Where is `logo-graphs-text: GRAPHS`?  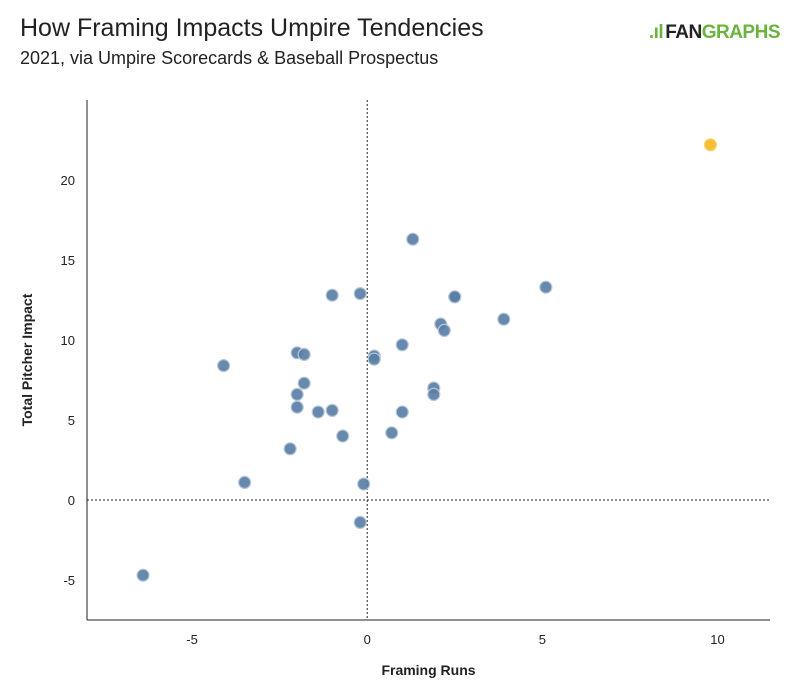
logo-graphs-text: GRAPHS is located at coordinates (741, 32).